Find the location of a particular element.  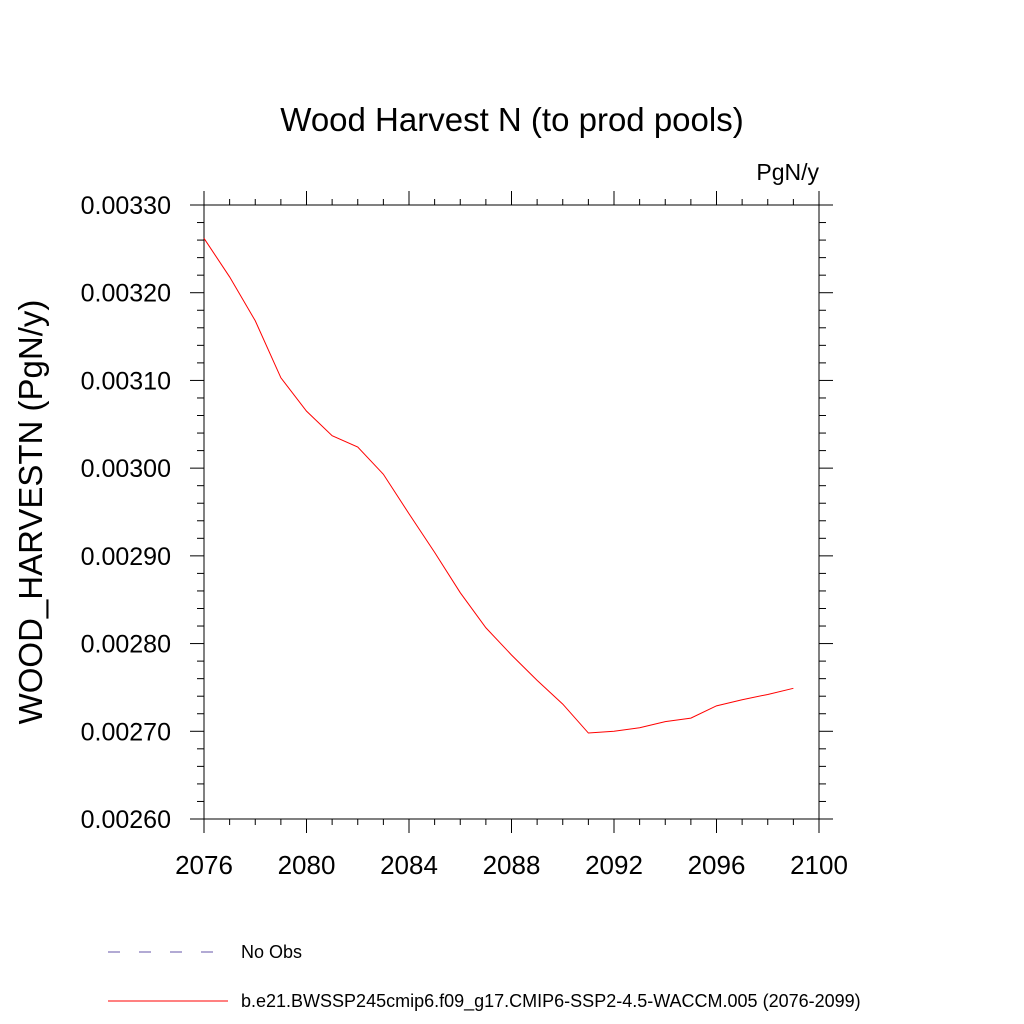

x-tick-label: 2088 is located at coordinates (512, 865).